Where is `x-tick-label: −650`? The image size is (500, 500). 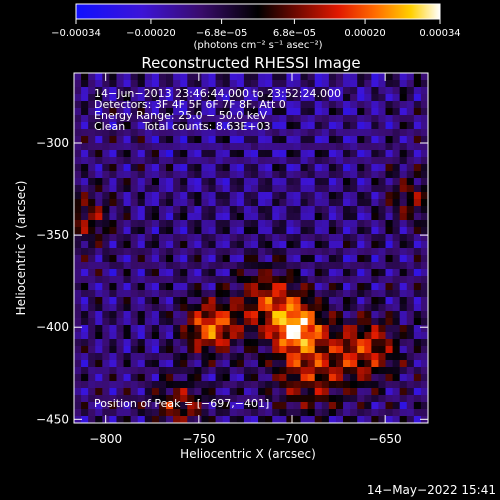 x-tick-label: −650 is located at coordinates (385, 439).